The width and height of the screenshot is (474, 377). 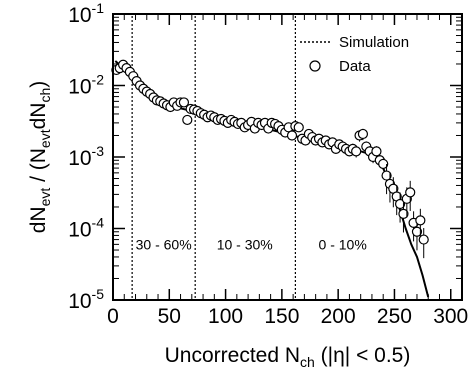 I want to click on y-tick-label: 10⁻⁴, so click(x=86, y=228).